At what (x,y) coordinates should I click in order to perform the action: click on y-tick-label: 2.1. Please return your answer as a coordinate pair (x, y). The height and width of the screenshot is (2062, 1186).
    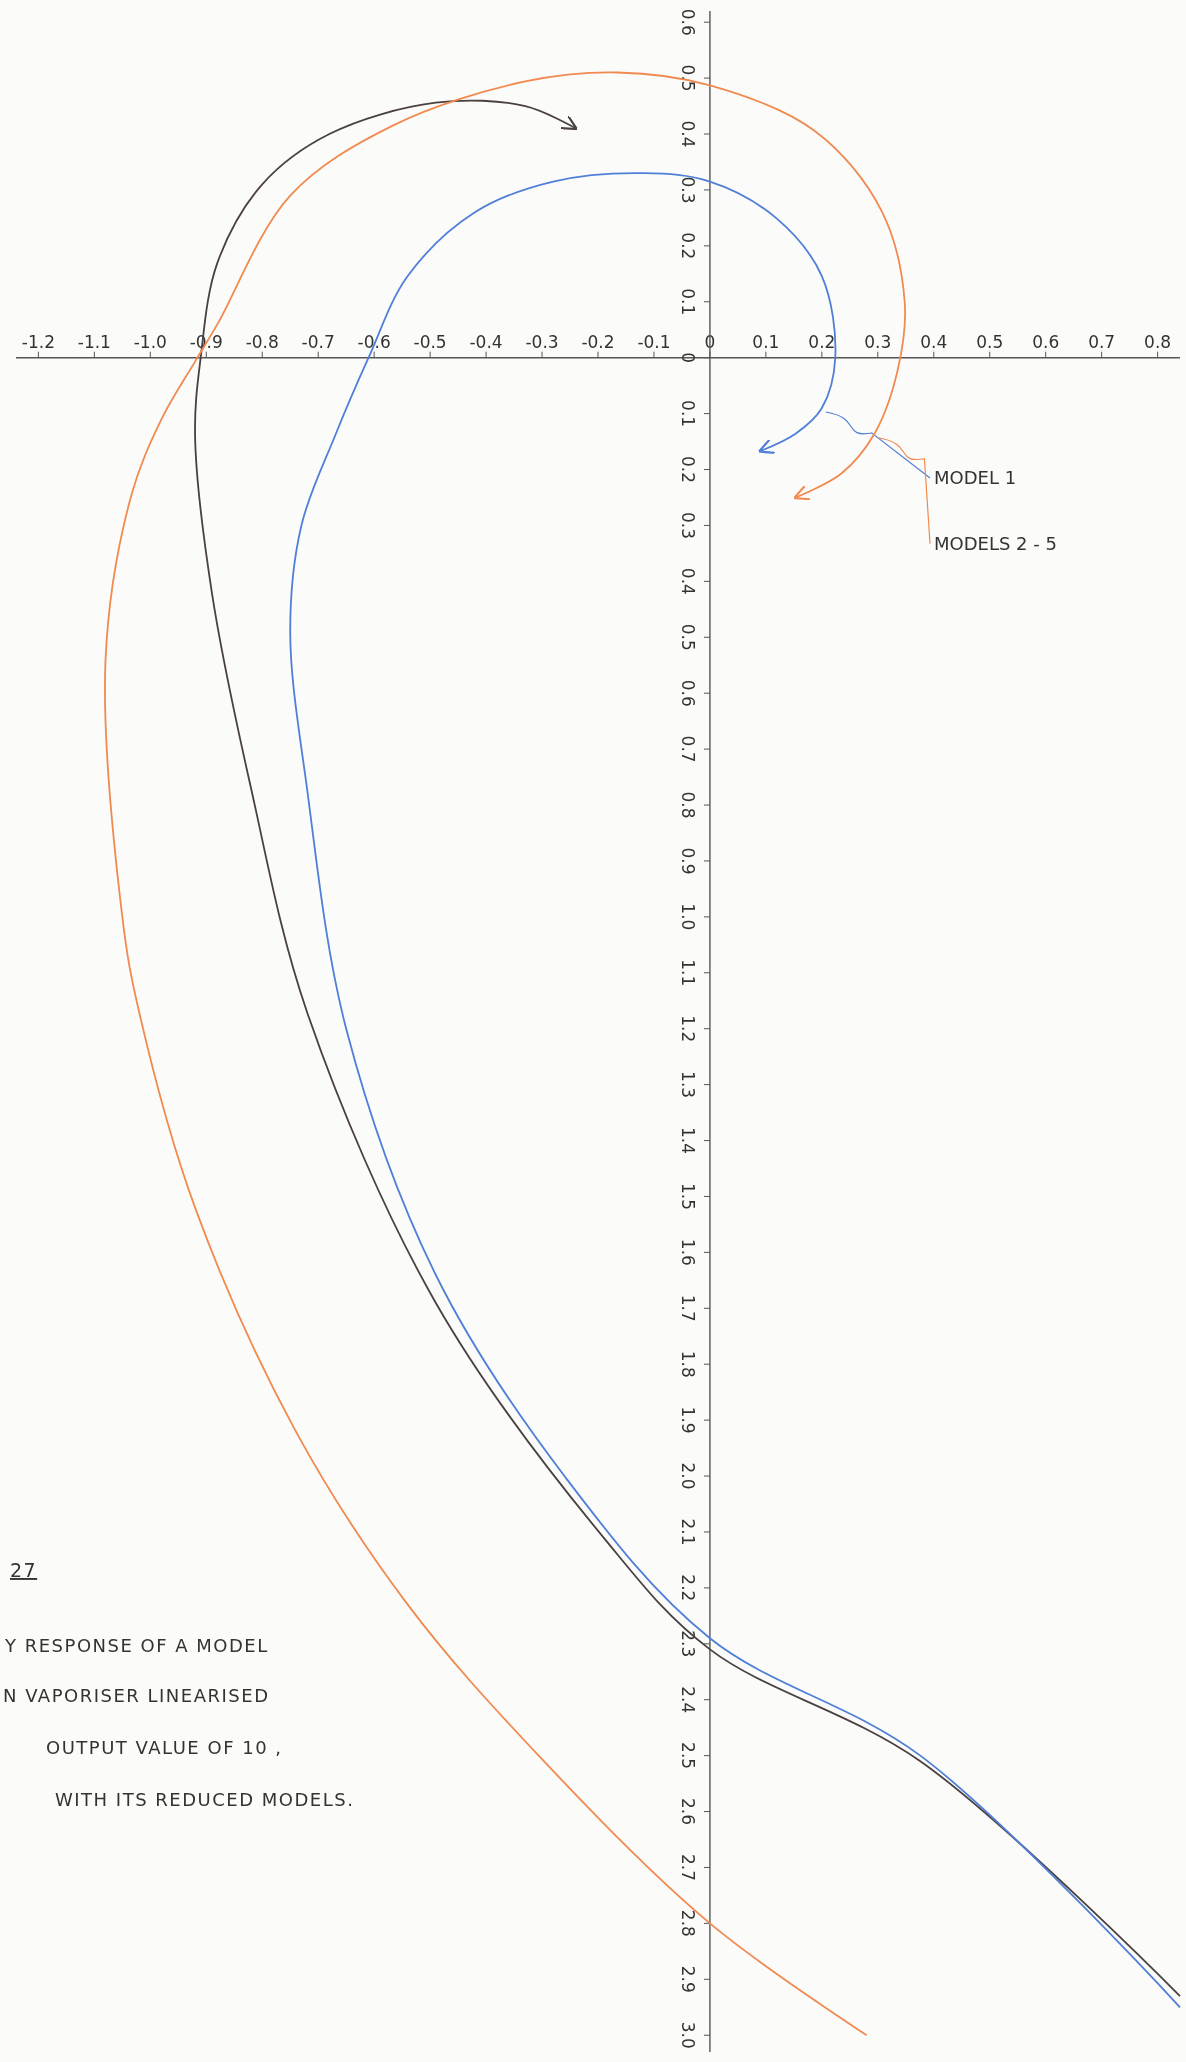
    Looking at the image, I should click on (687, 1532).